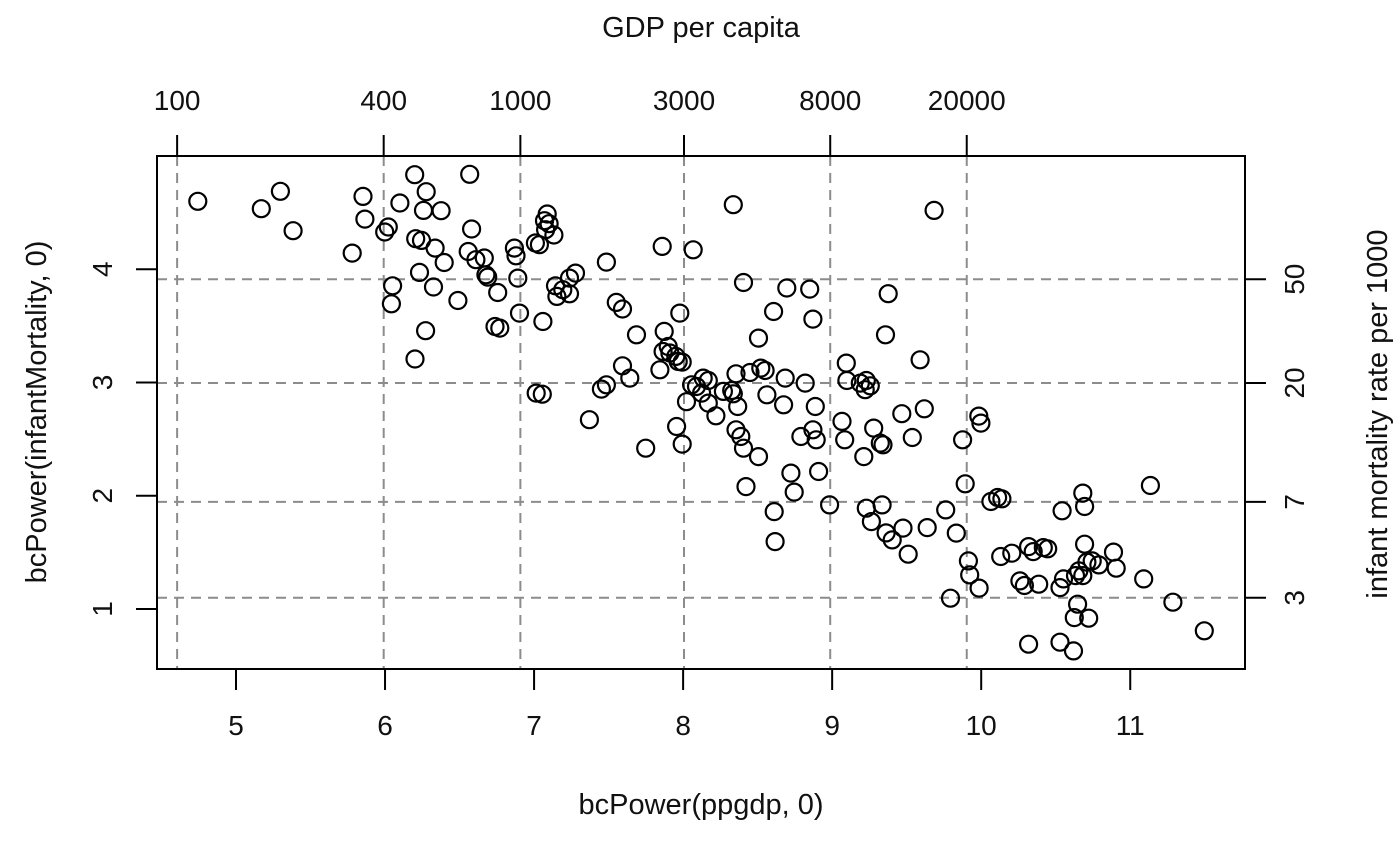 The width and height of the screenshot is (1400, 866). What do you see at coordinates (236, 725) in the screenshot?
I see `x-axis-tick-label: 5` at bounding box center [236, 725].